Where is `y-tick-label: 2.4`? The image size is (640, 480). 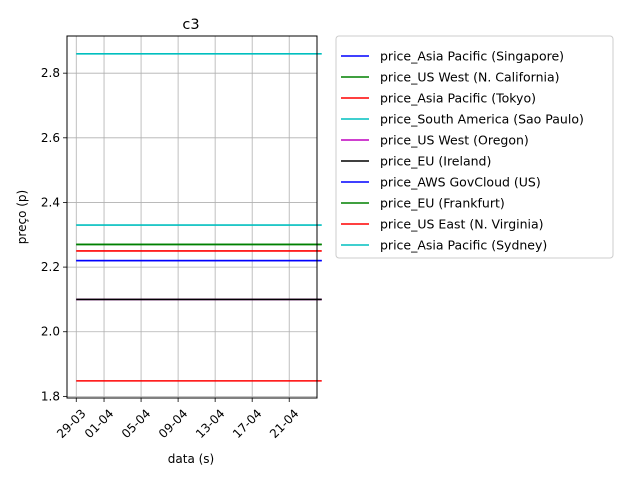
y-tick-label: 2.4 is located at coordinates (50, 202).